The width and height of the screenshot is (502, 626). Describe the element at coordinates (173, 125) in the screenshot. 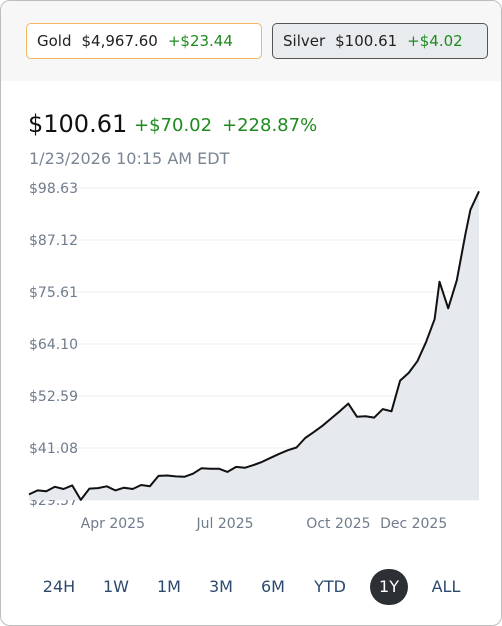

I see `price-change: +$70.02` at that location.